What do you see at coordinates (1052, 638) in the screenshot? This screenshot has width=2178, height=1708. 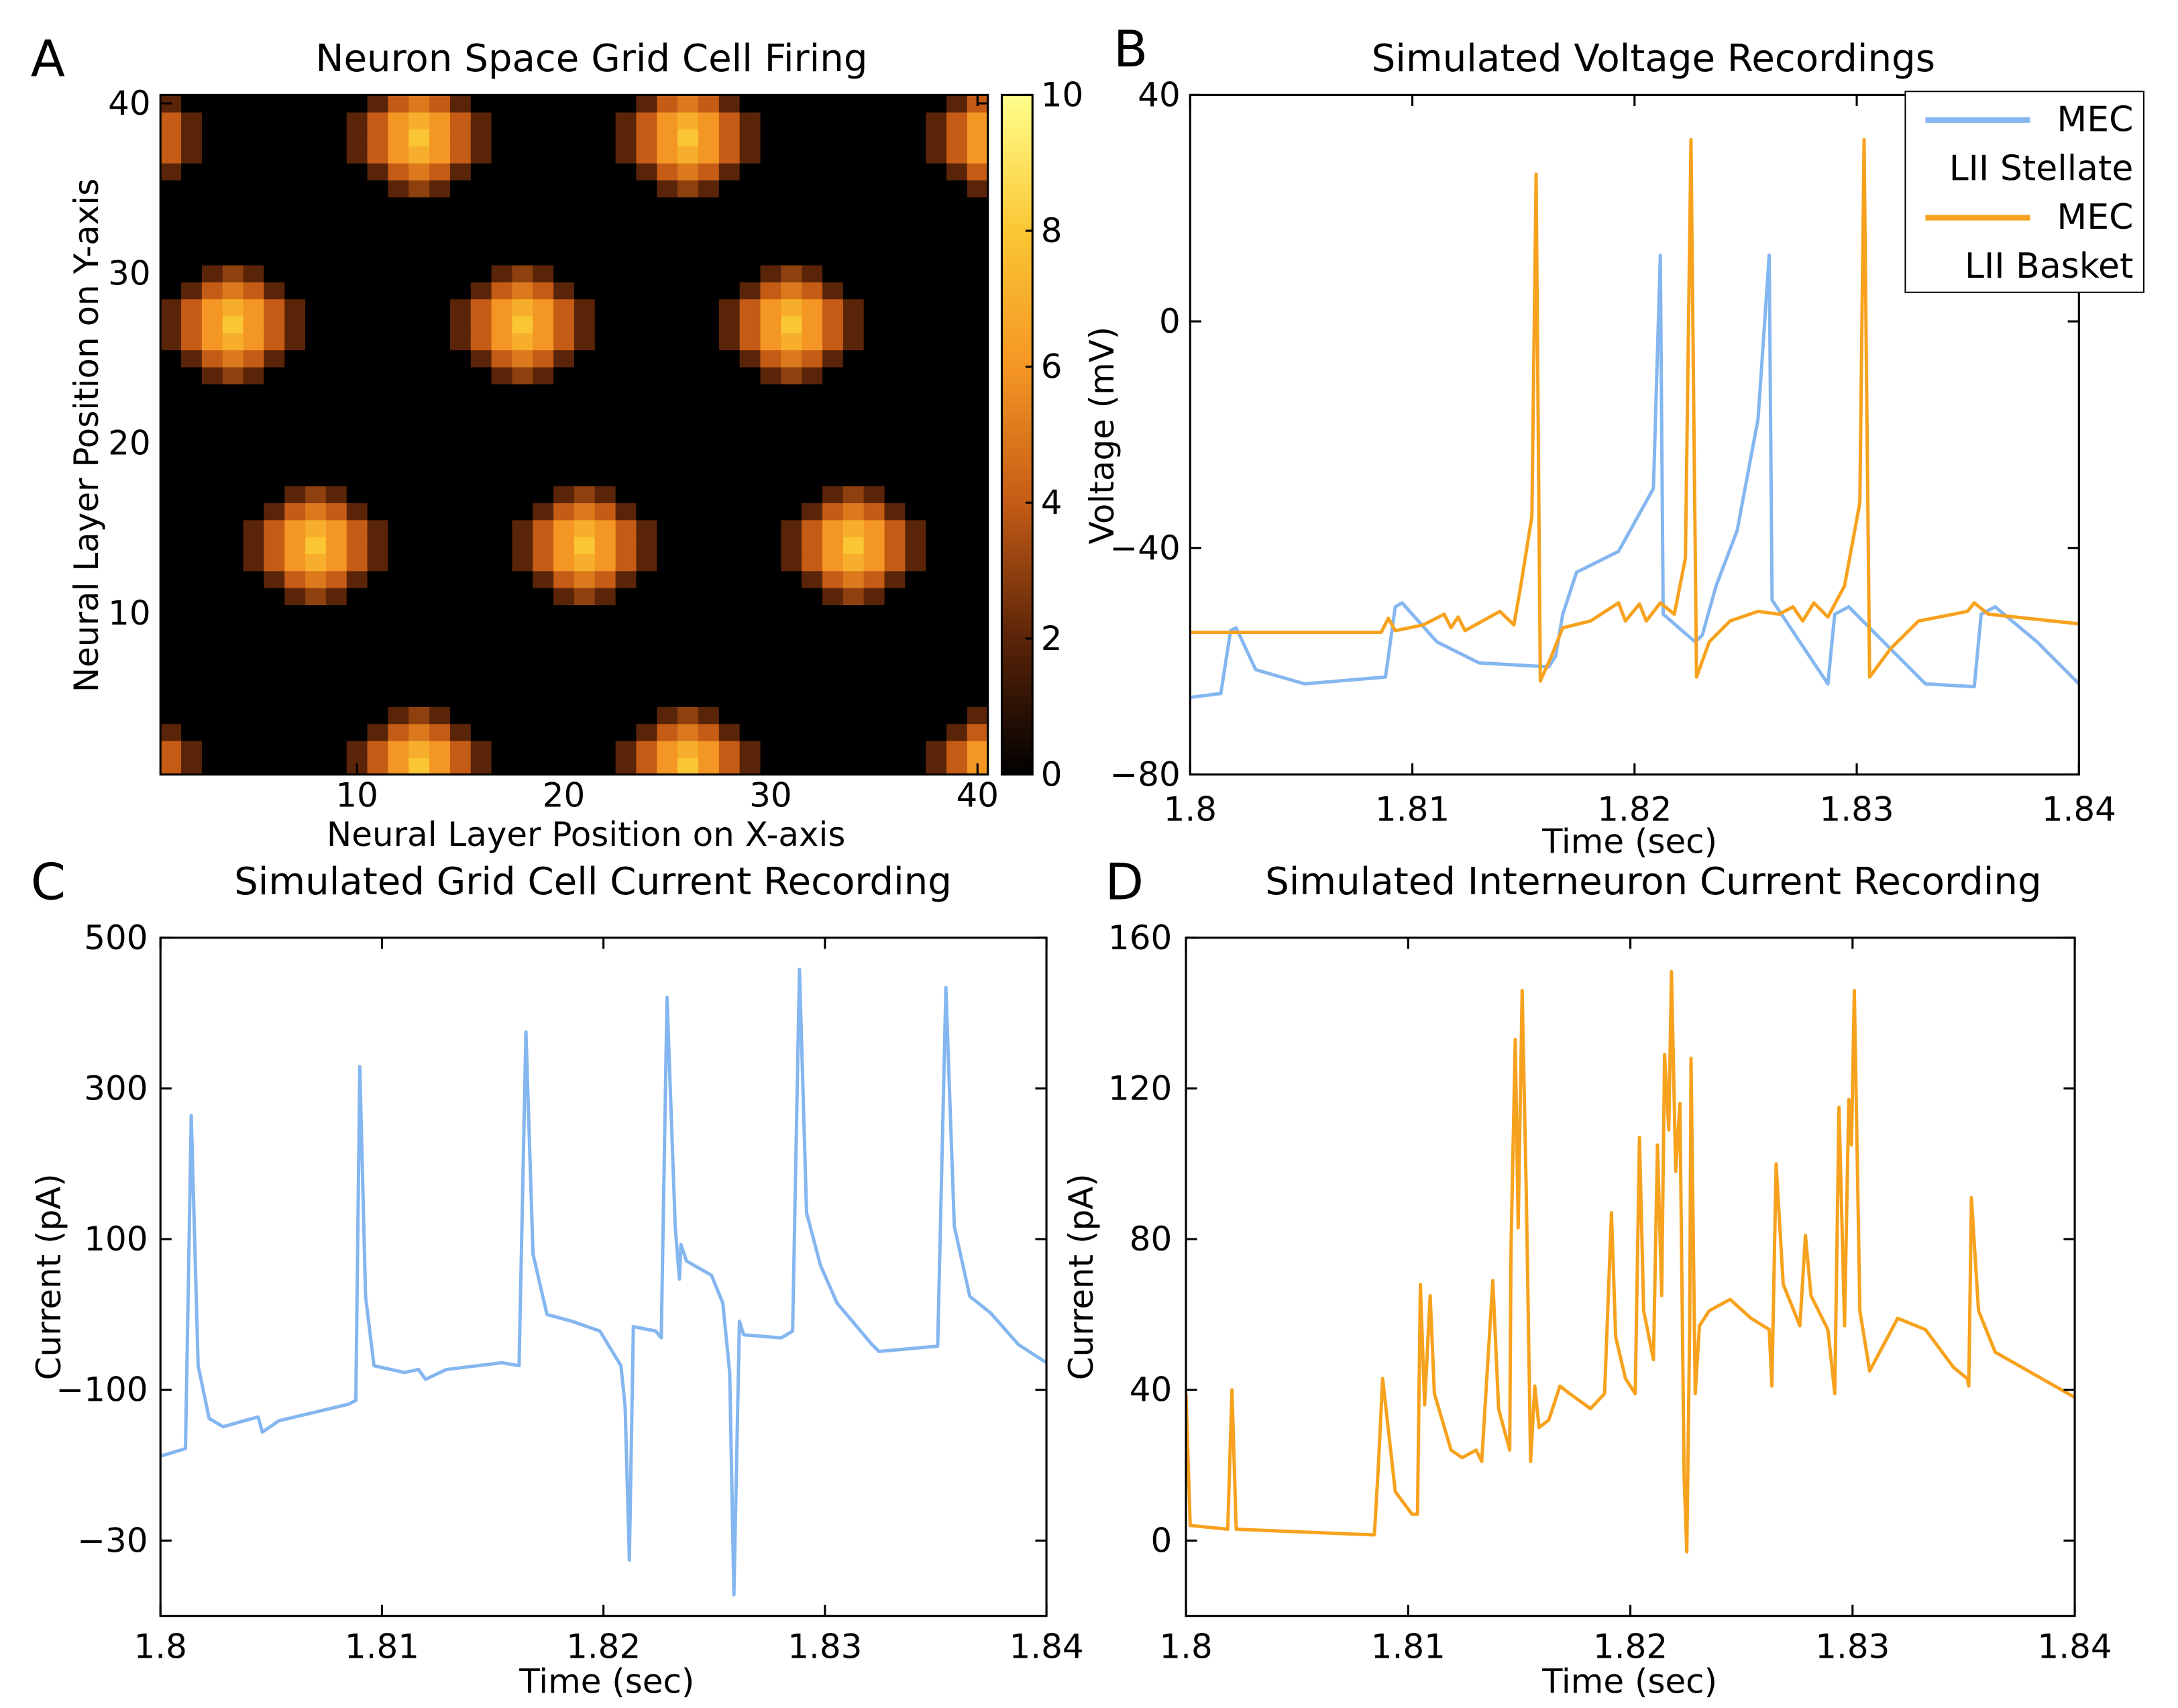 I see `colorbar-tick-label: 2` at bounding box center [1052, 638].